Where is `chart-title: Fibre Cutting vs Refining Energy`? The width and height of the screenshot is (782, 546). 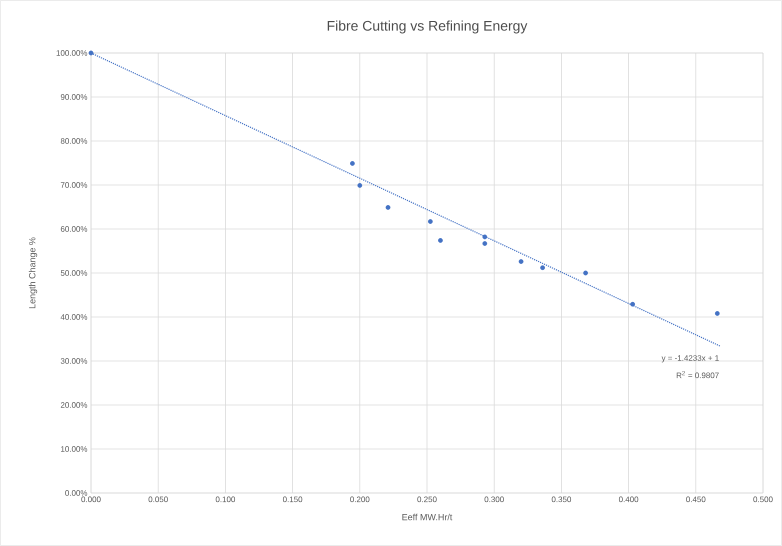 chart-title: Fibre Cutting vs Refining Energy is located at coordinates (428, 27).